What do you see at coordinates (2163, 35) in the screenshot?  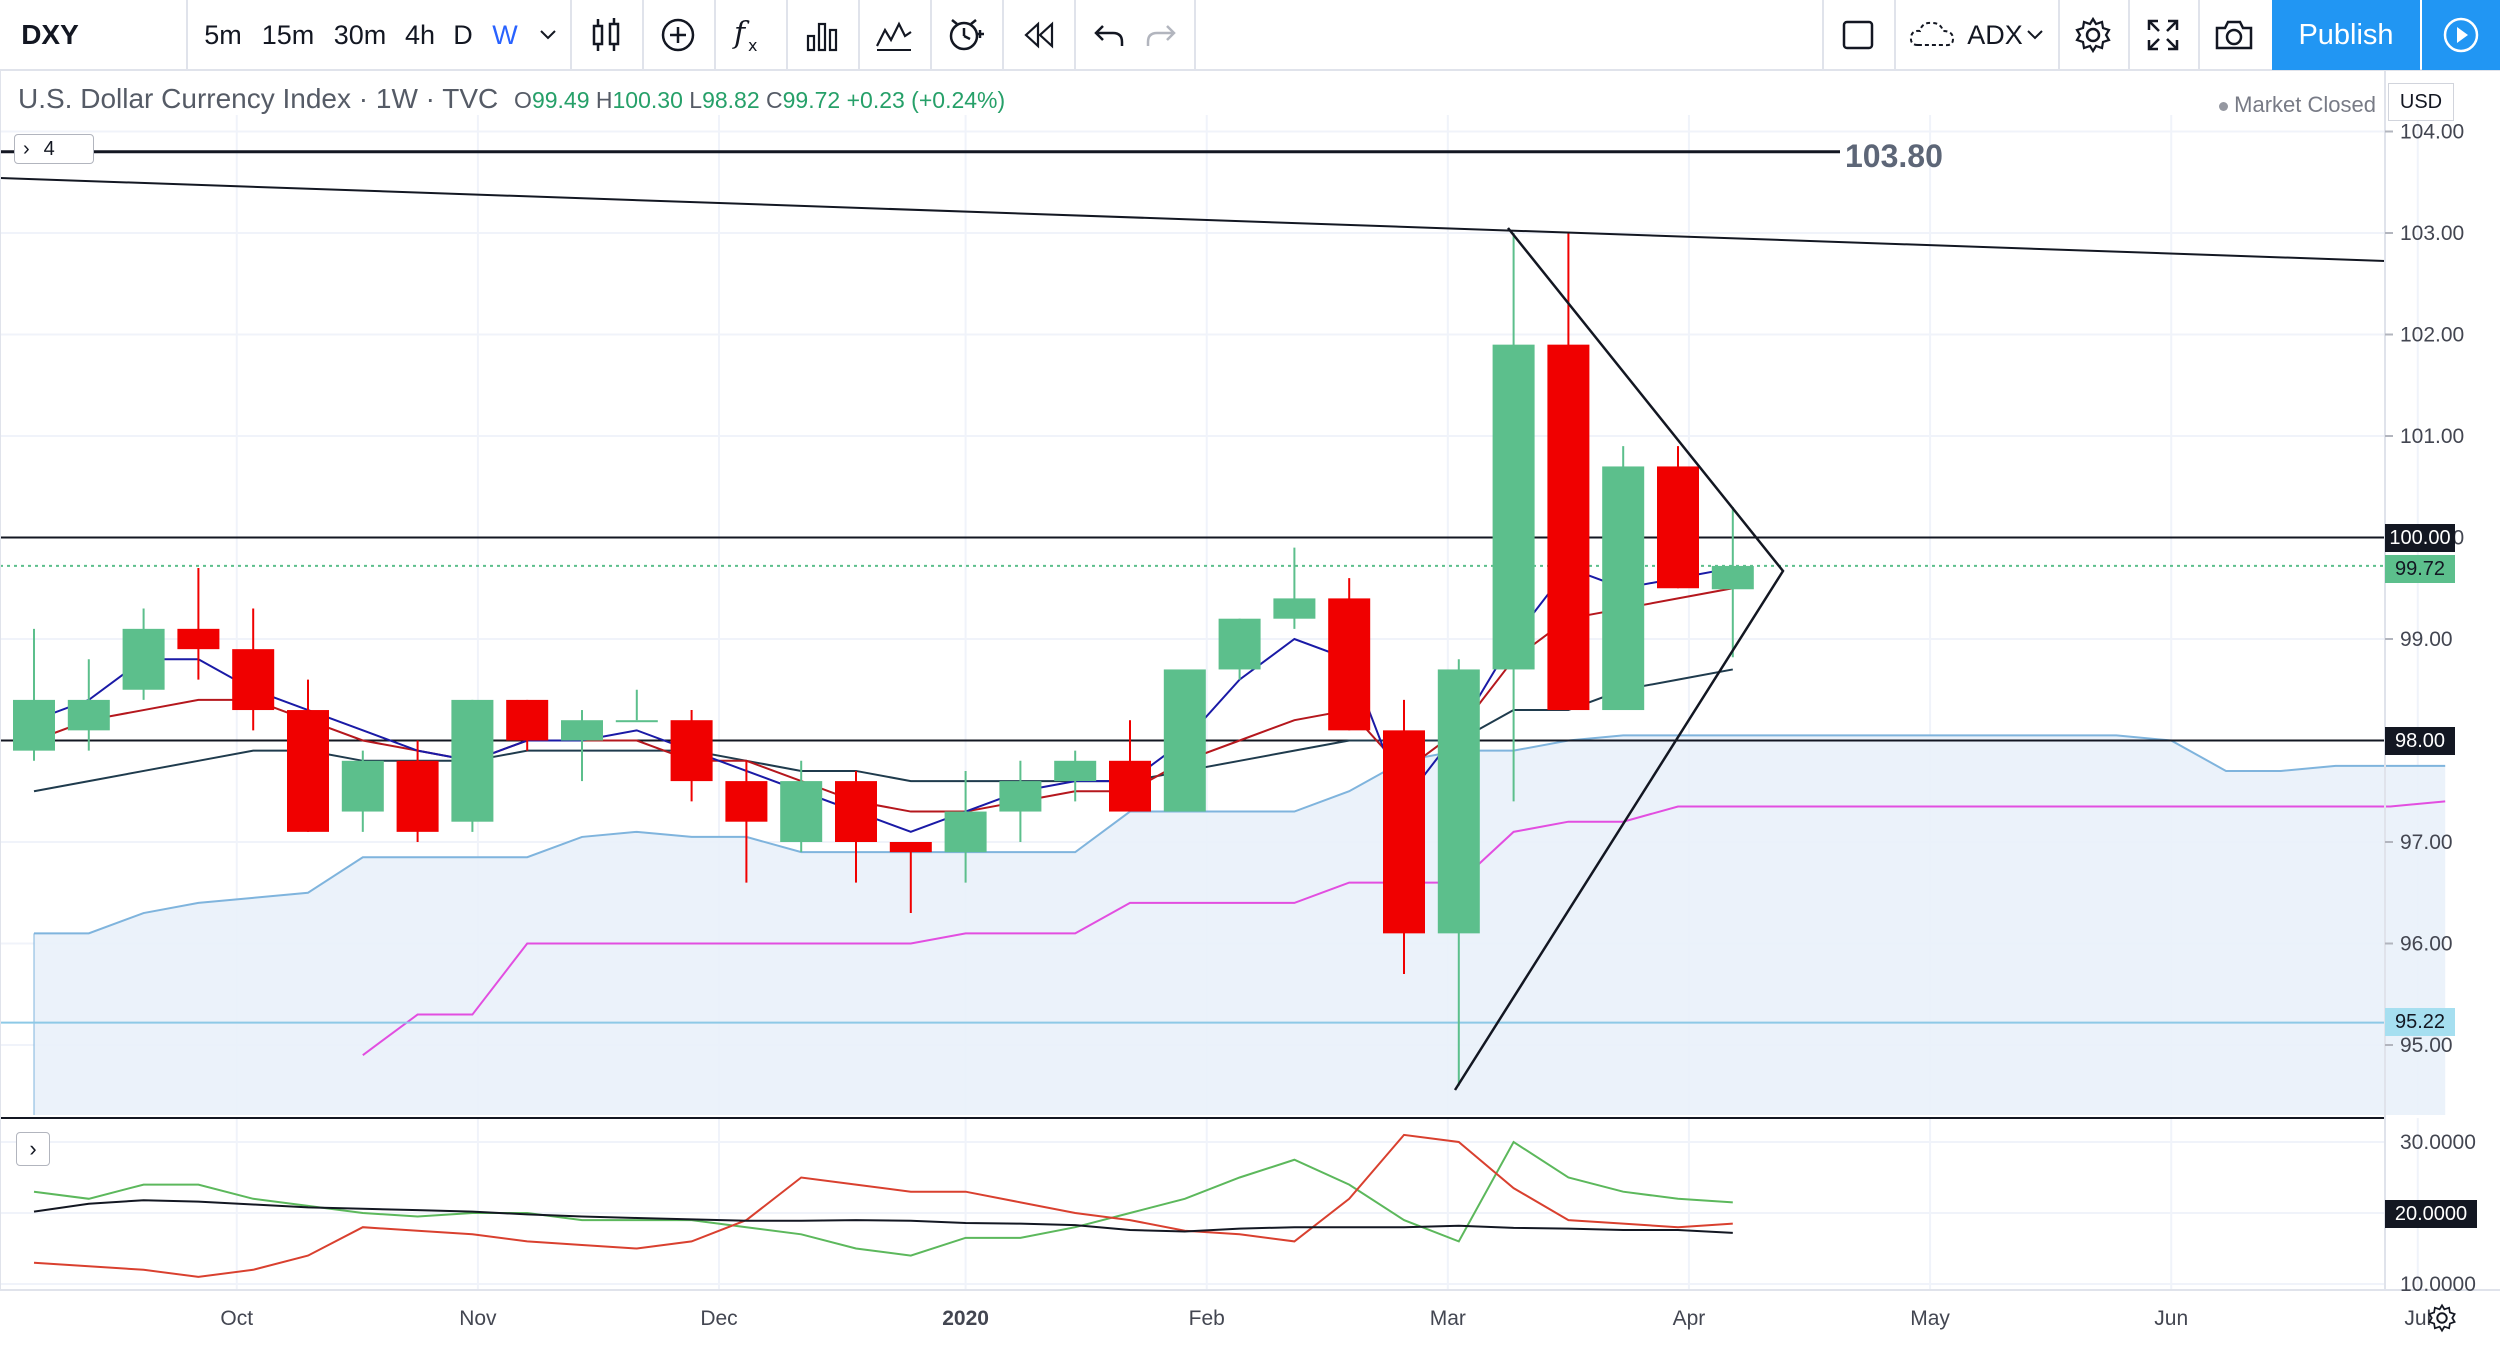 I see `fullscreen-icon` at bounding box center [2163, 35].